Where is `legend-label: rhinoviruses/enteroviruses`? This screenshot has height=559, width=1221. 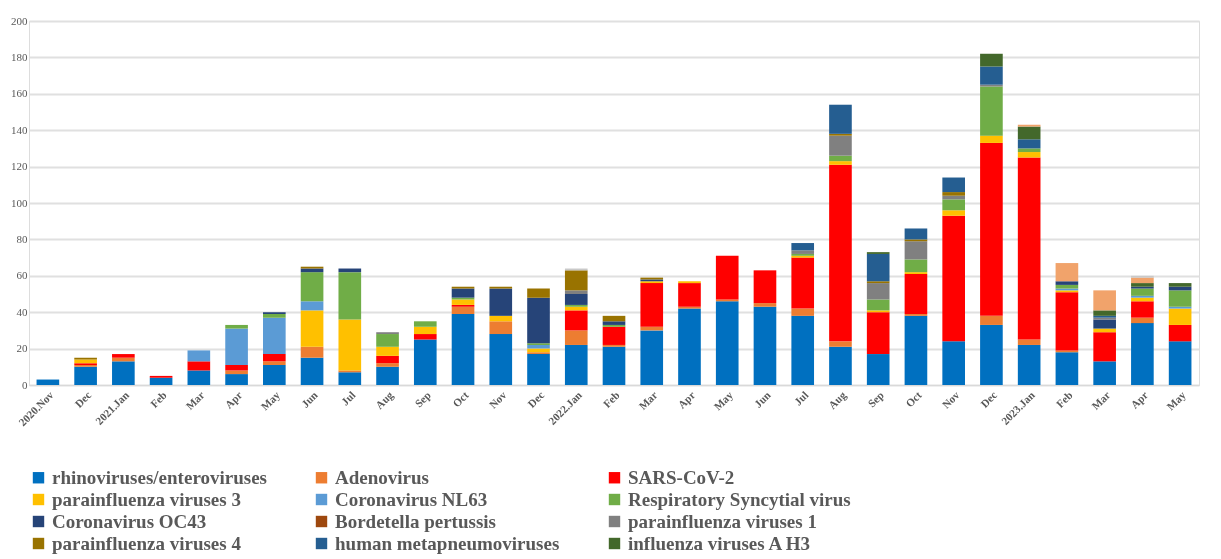 legend-label: rhinoviruses/enteroviruses is located at coordinates (159, 477).